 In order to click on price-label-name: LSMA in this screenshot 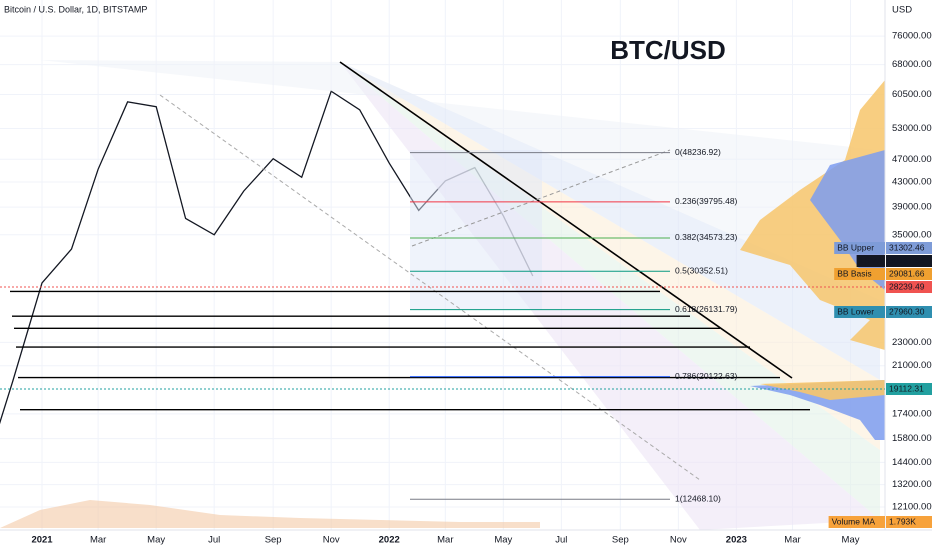, I will do `click(871, 260)`.